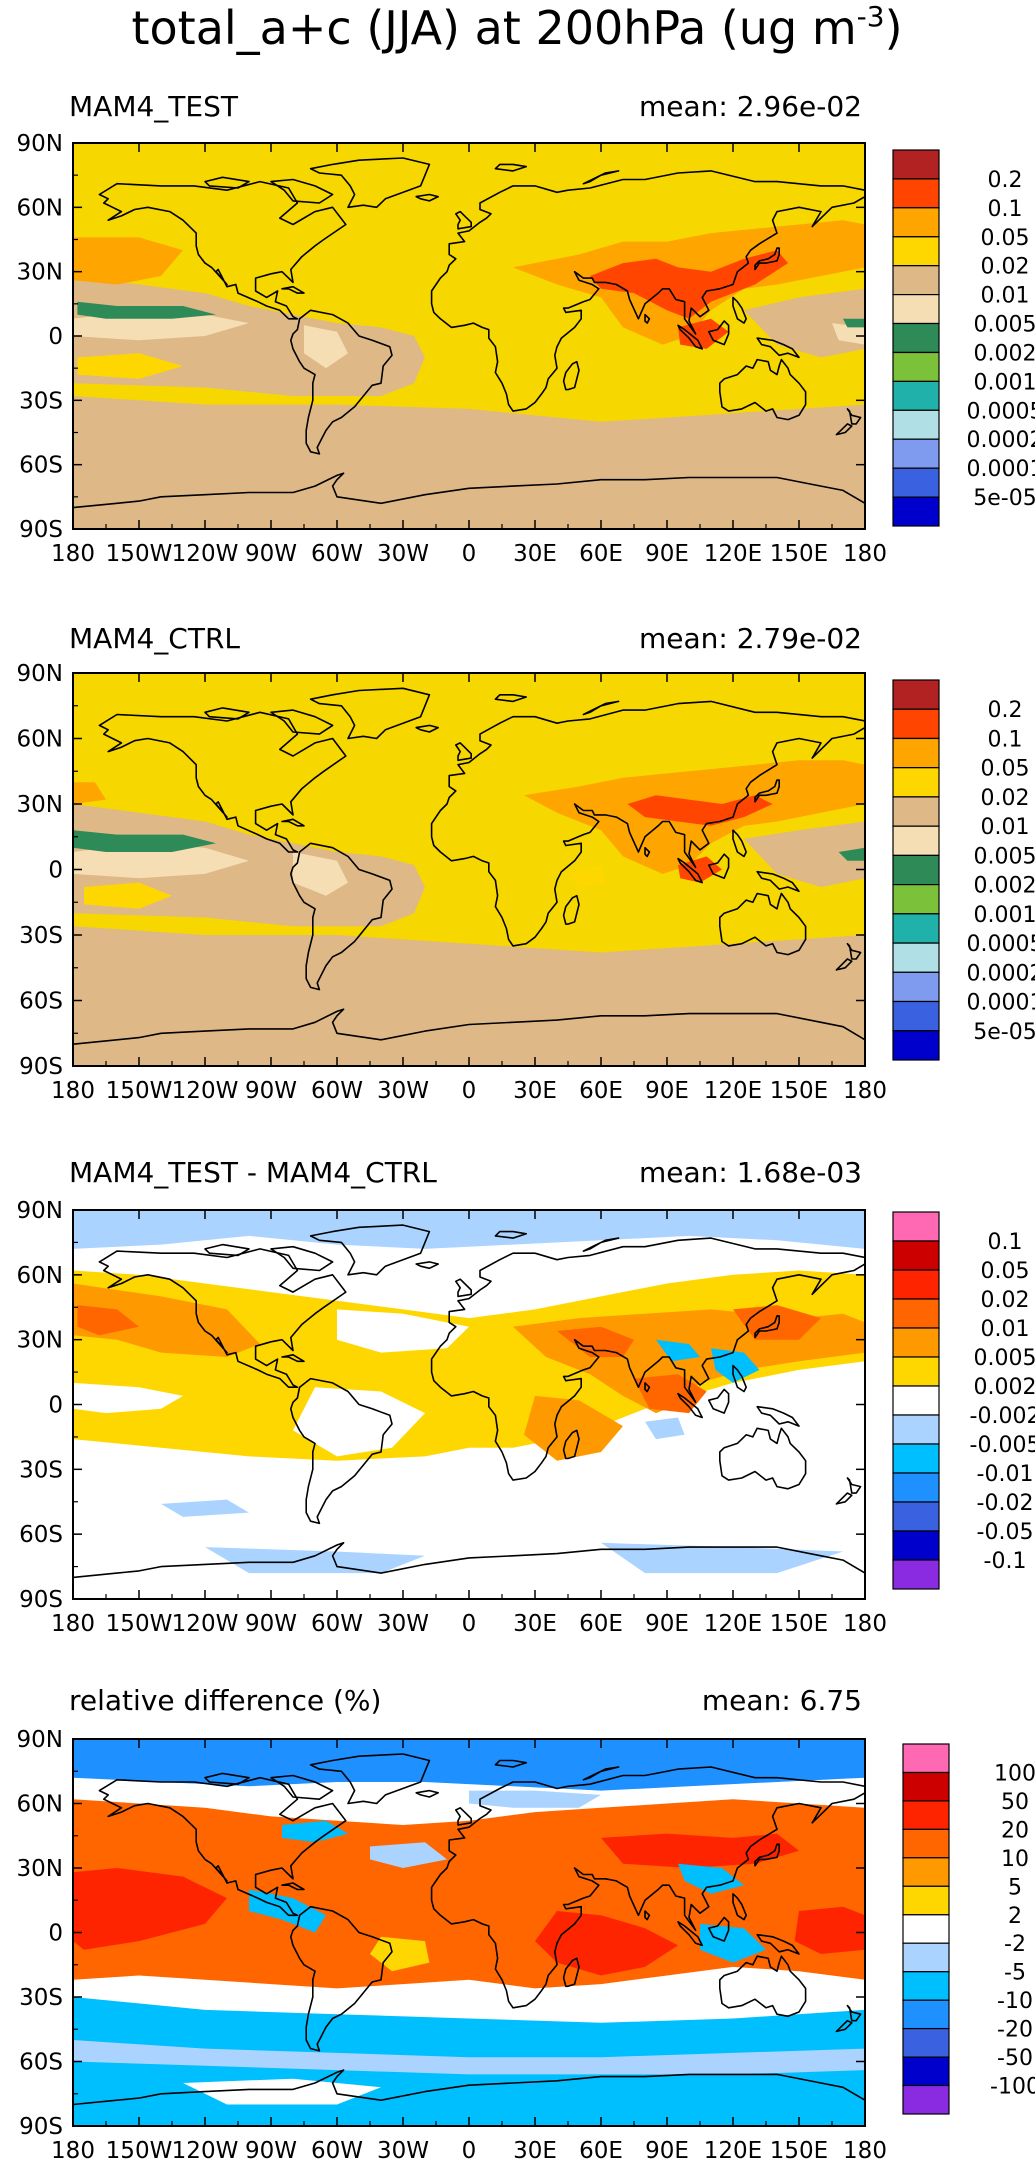 This screenshot has width=1035, height=2175. I want to click on coastline-baffin, so click(302, 722).